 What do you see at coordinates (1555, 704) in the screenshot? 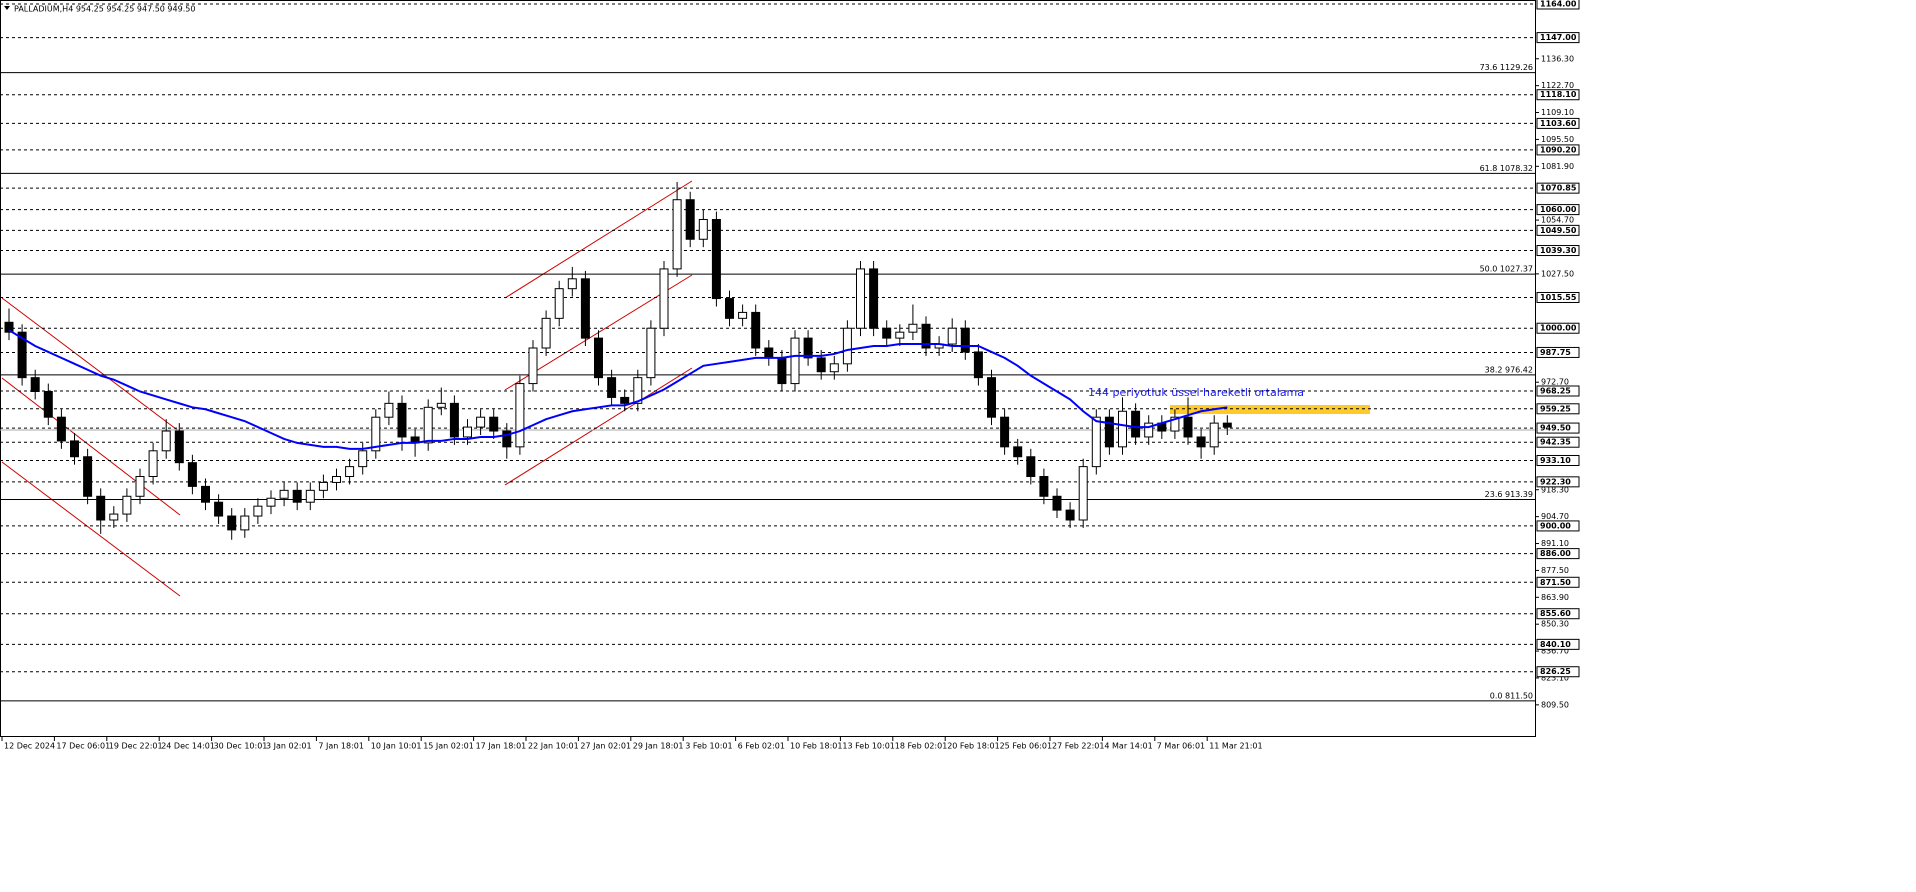
I see `y-tick-label: 809.50` at bounding box center [1555, 704].